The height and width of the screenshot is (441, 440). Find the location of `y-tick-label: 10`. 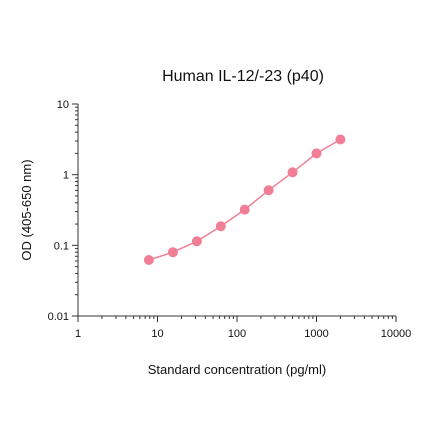

y-tick-label: 10 is located at coordinates (63, 105).